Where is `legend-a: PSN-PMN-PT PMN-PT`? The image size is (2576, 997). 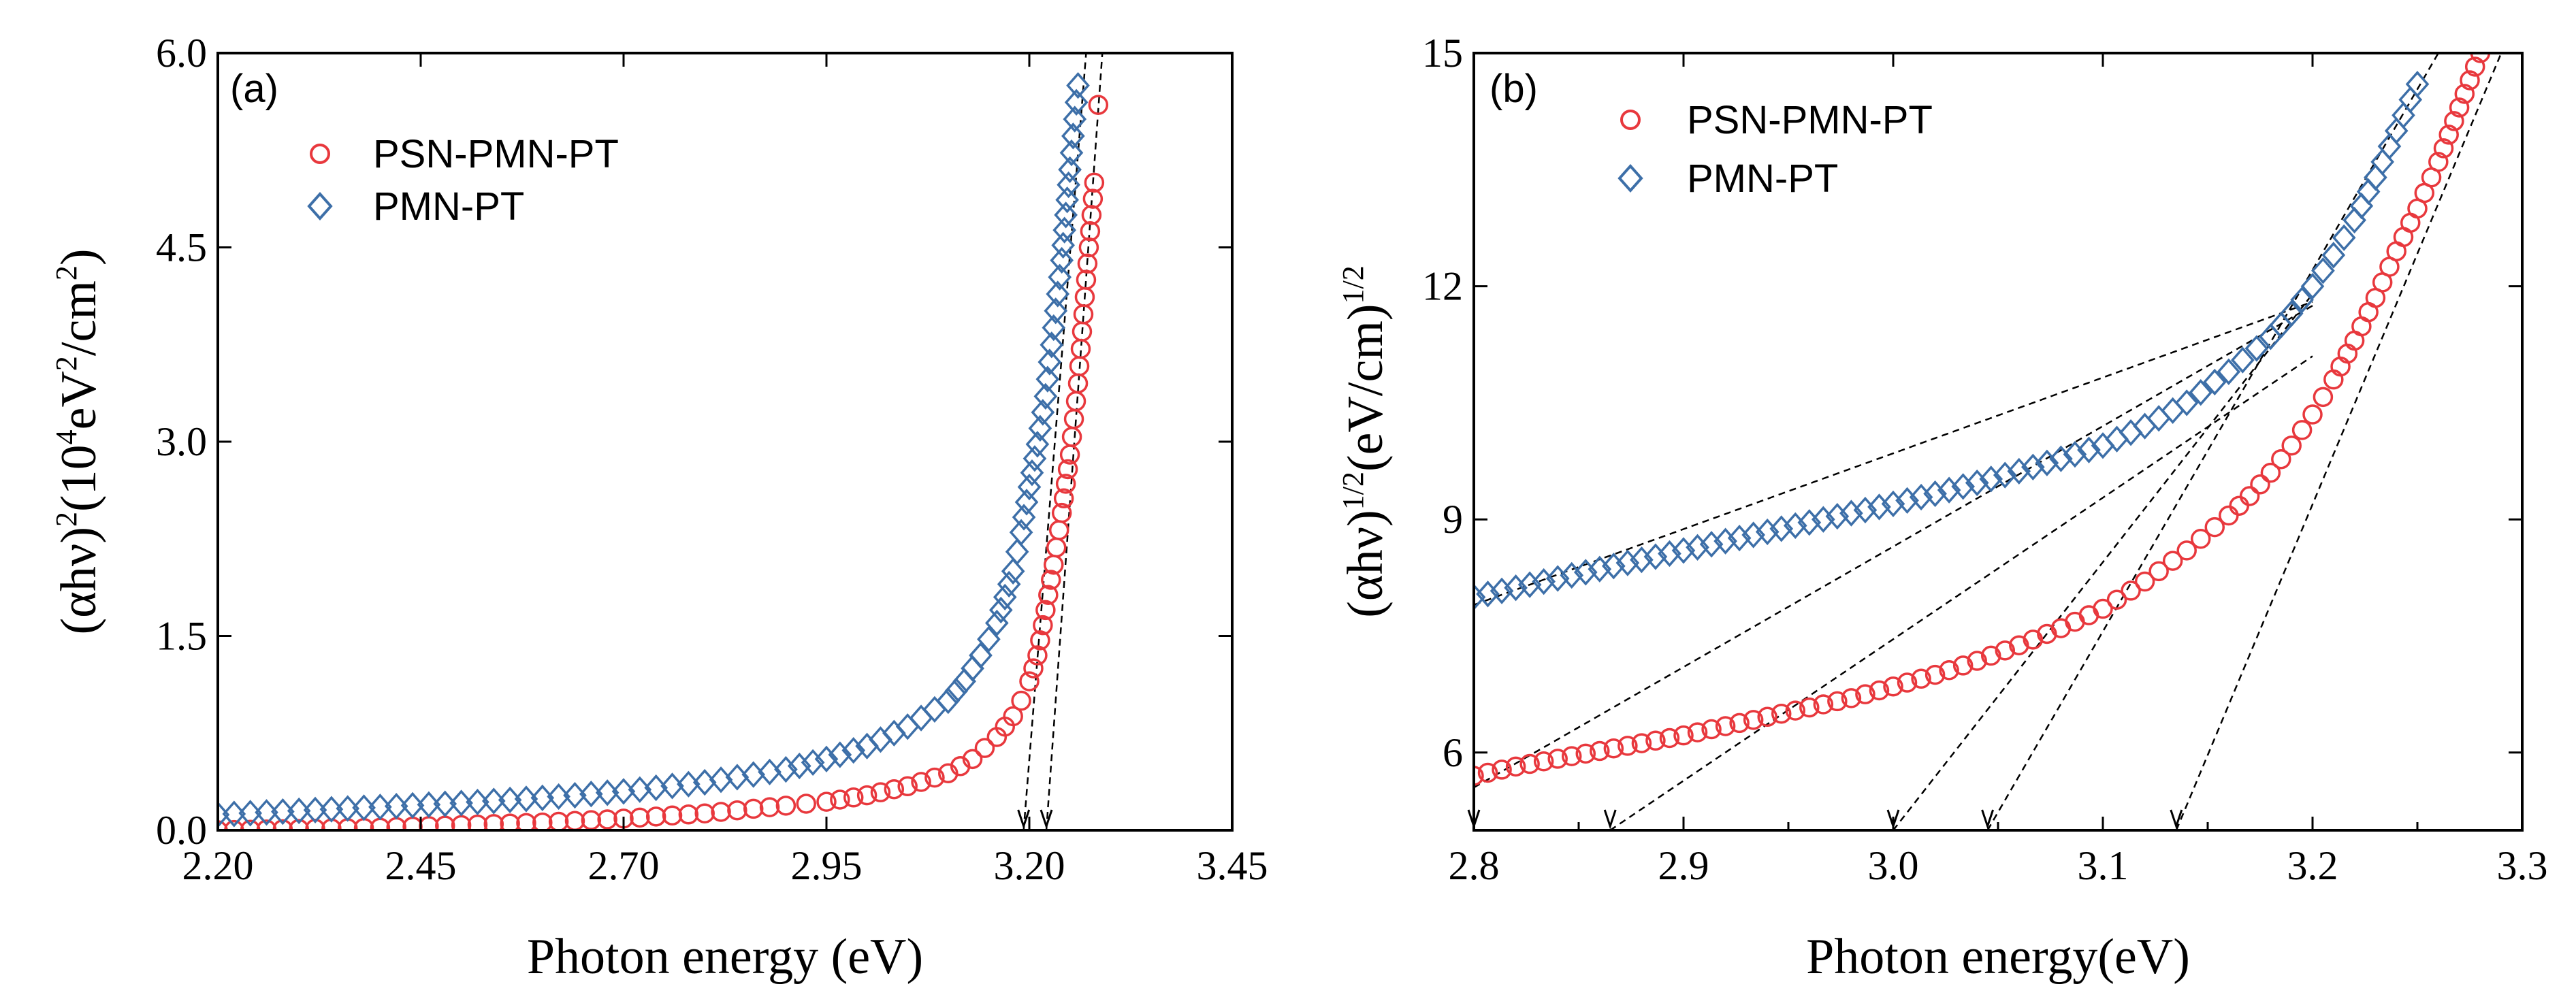 legend-a: PSN-PMN-PT PMN-PT is located at coordinates (463, 180).